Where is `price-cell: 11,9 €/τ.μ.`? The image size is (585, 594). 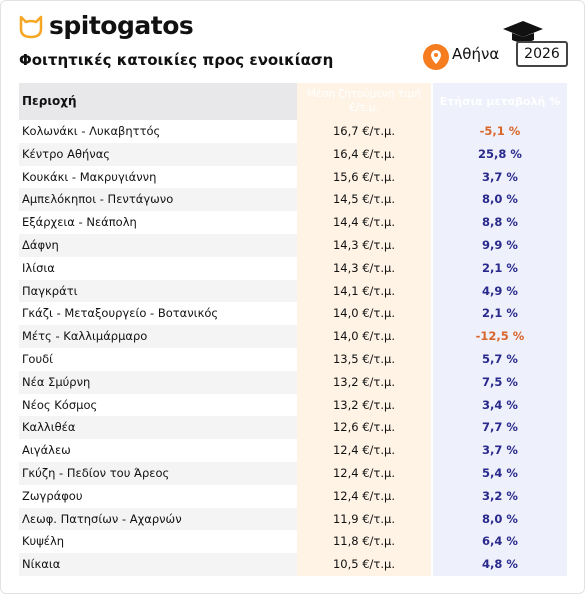 price-cell: 11,9 €/τ.μ. is located at coordinates (364, 519).